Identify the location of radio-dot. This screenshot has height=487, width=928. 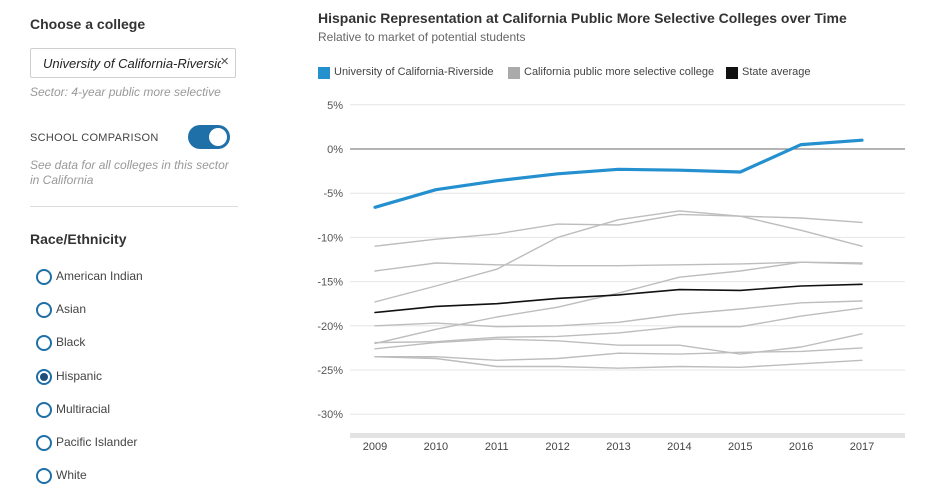
(44, 377).